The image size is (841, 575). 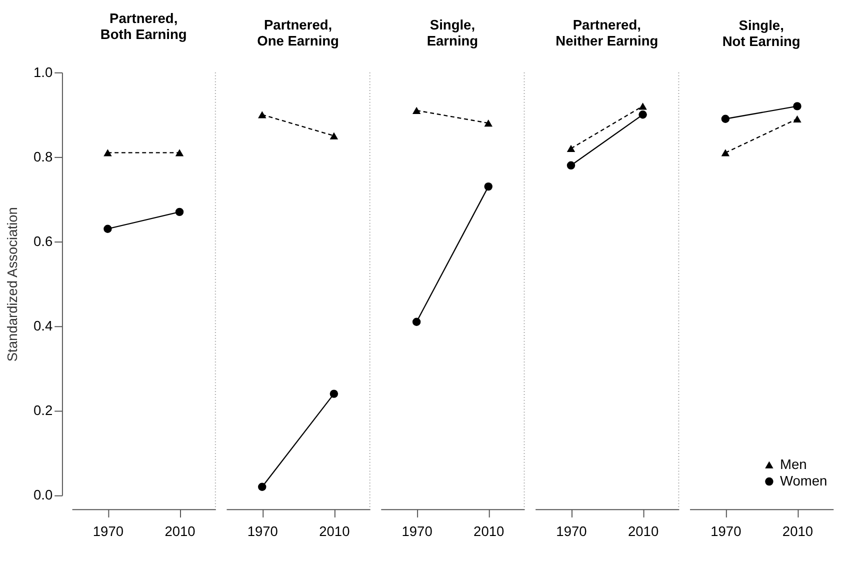 What do you see at coordinates (43, 410) in the screenshot?
I see `y-tick-label: 0.2` at bounding box center [43, 410].